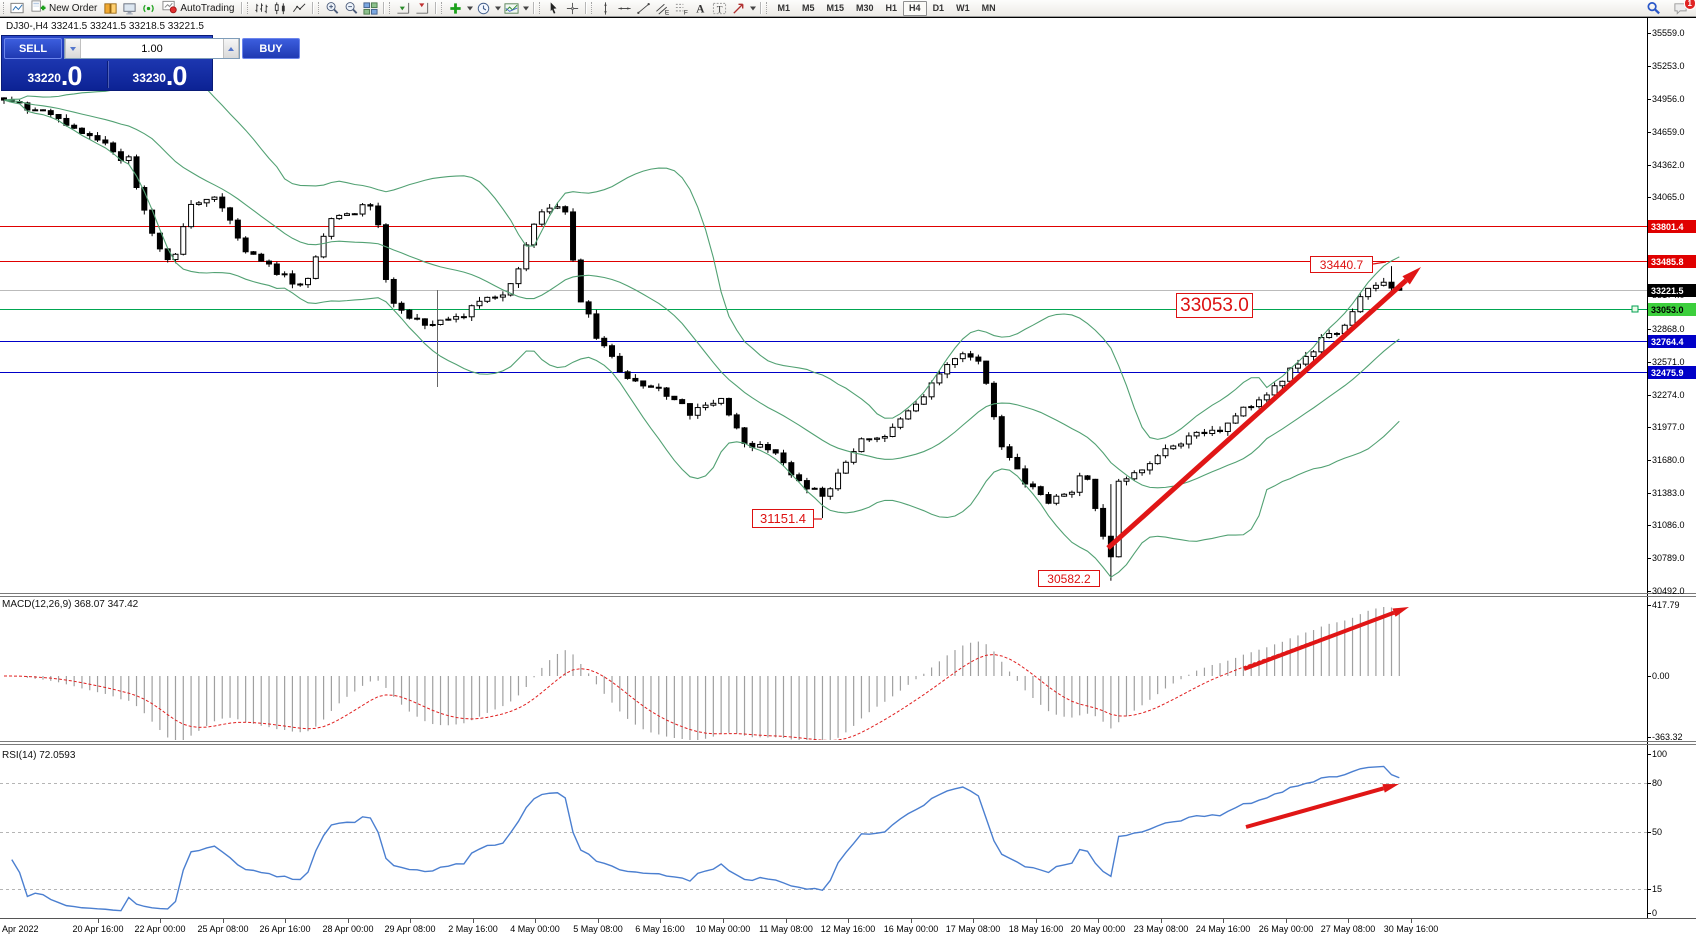  I want to click on timeframe-button-mn: MN, so click(988, 8).